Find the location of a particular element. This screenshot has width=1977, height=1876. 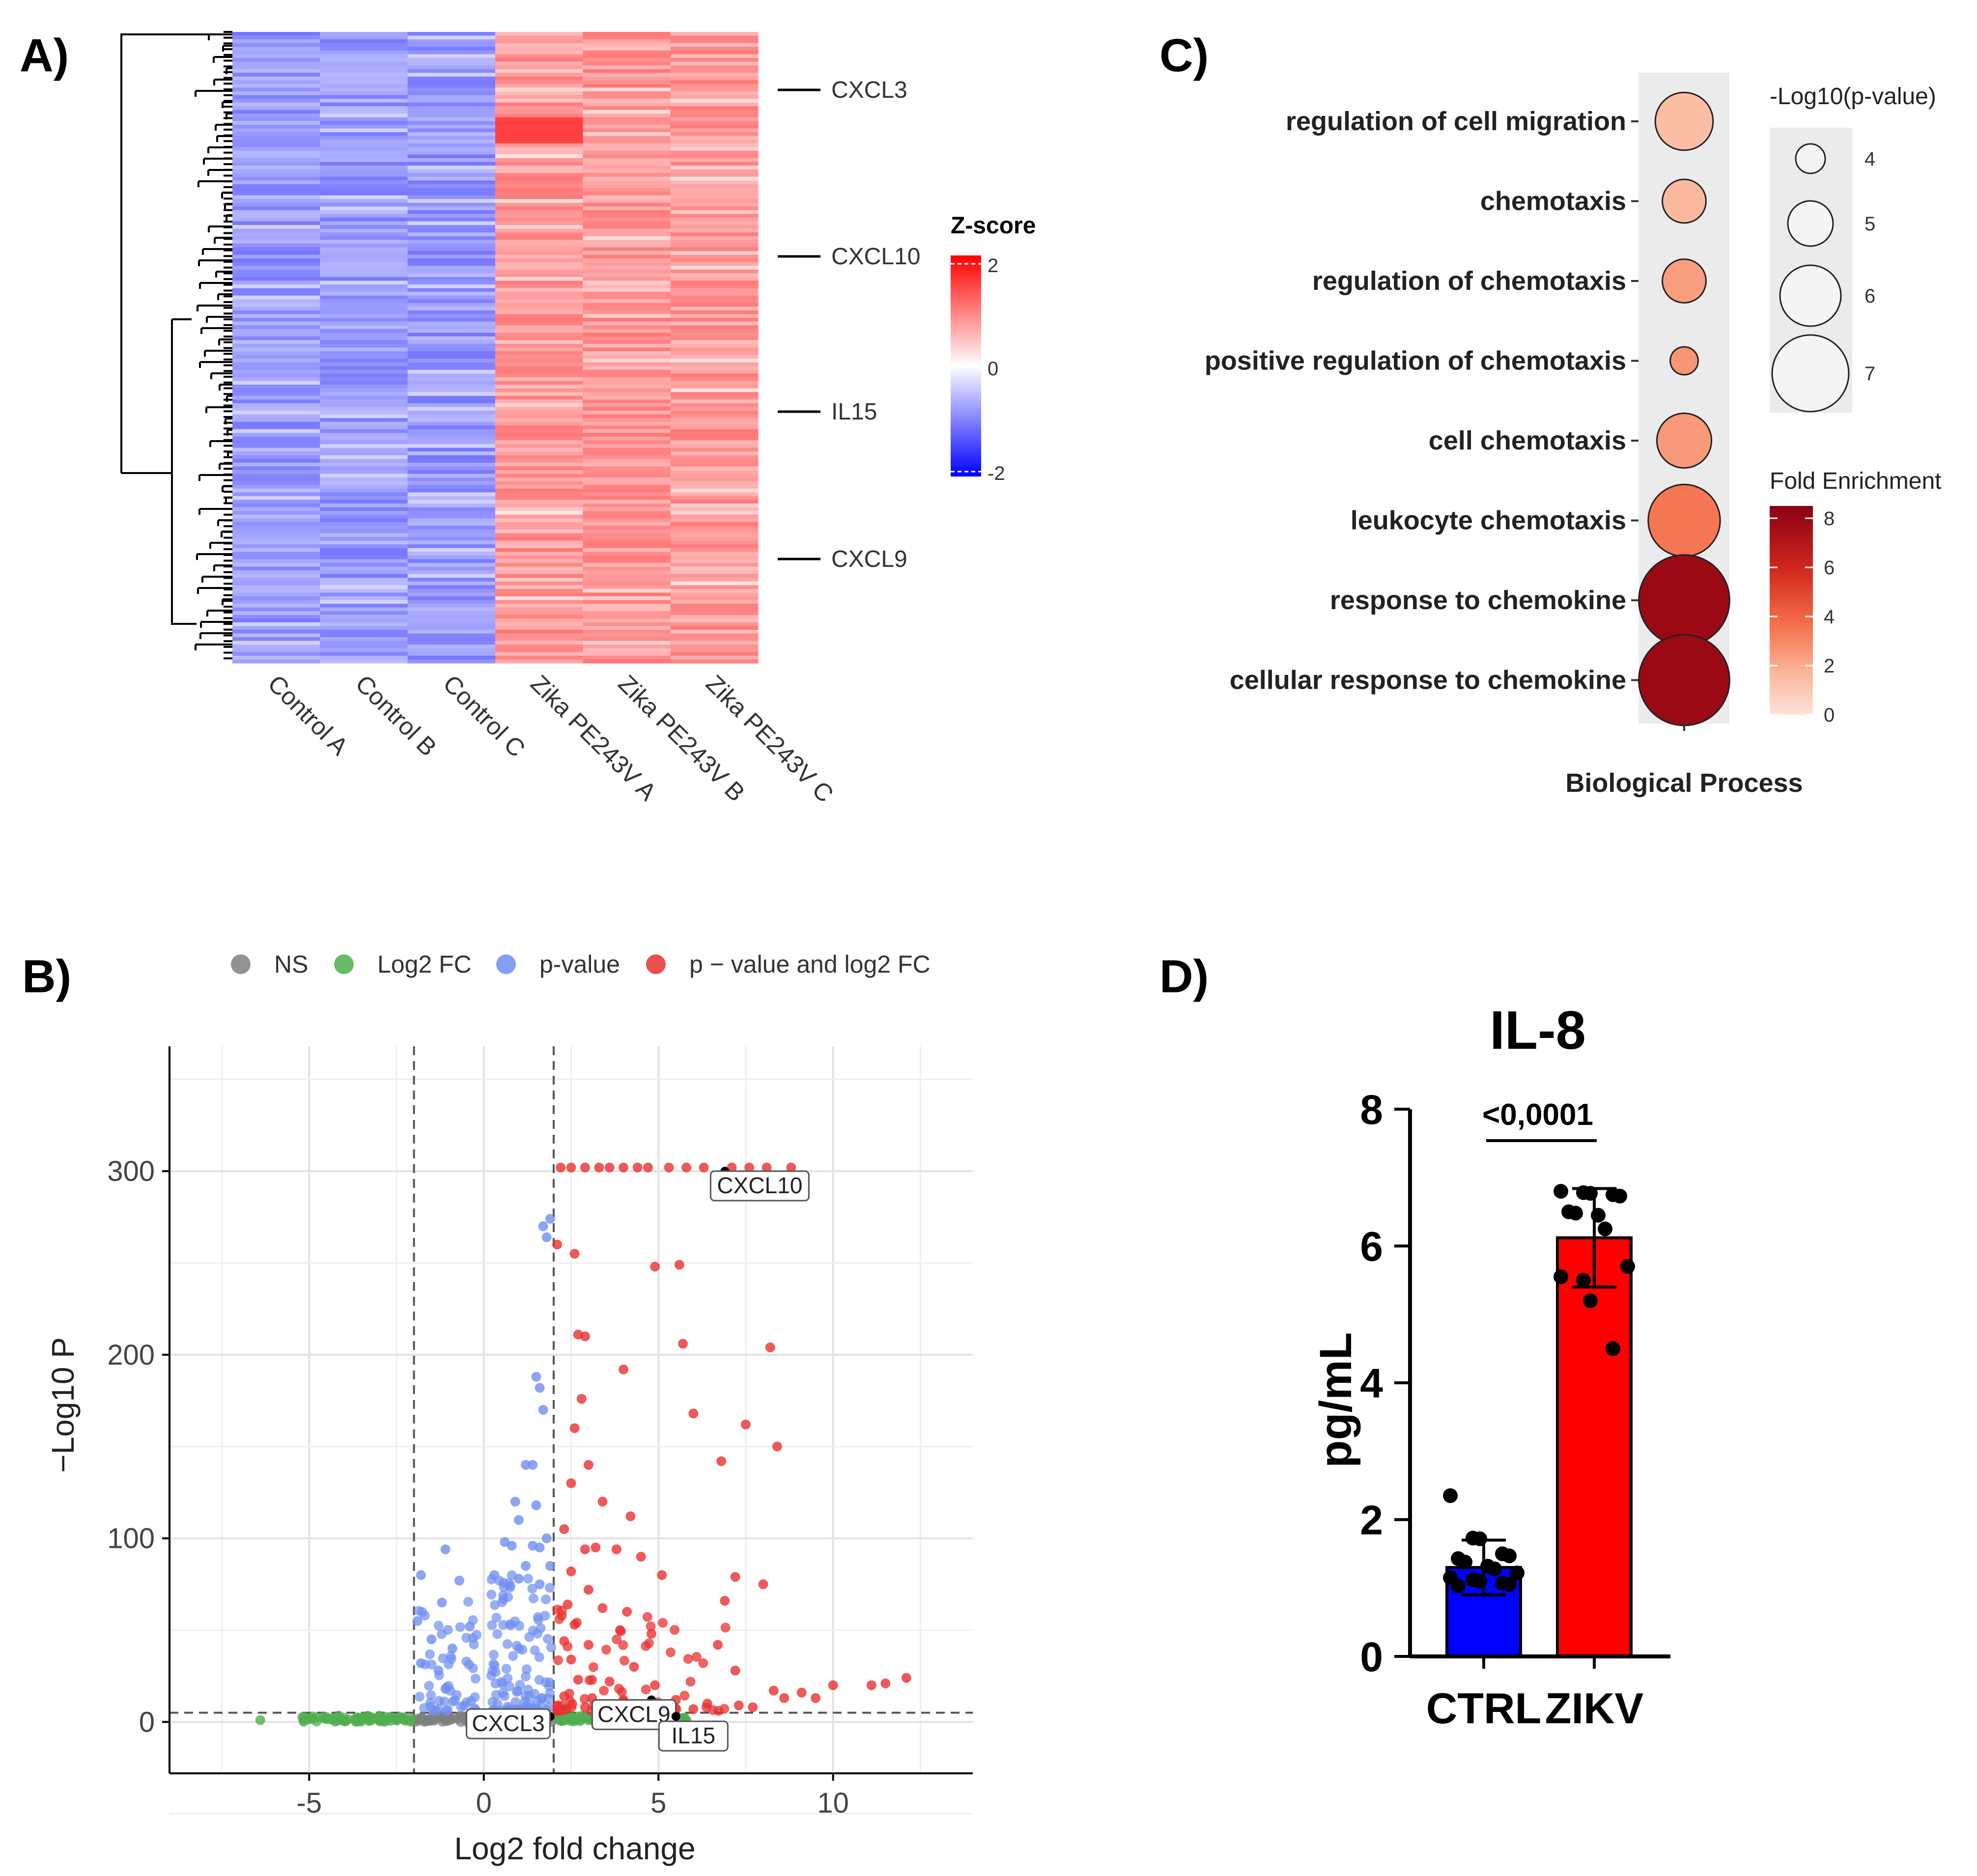

volcano-x-tick-label: 0 is located at coordinates (484, 1803).